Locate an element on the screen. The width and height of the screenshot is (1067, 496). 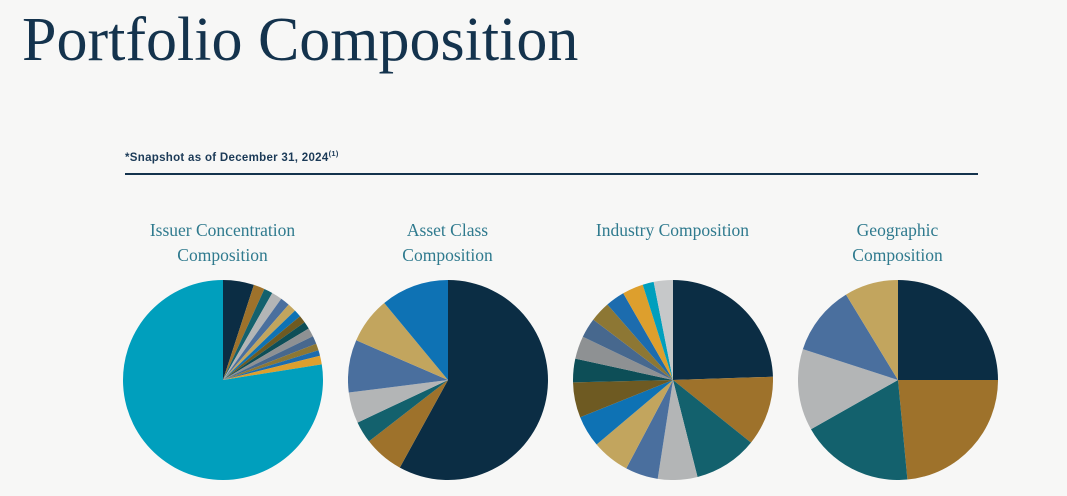
chart-title-geographic: Geographic Composition is located at coordinates (897, 249).